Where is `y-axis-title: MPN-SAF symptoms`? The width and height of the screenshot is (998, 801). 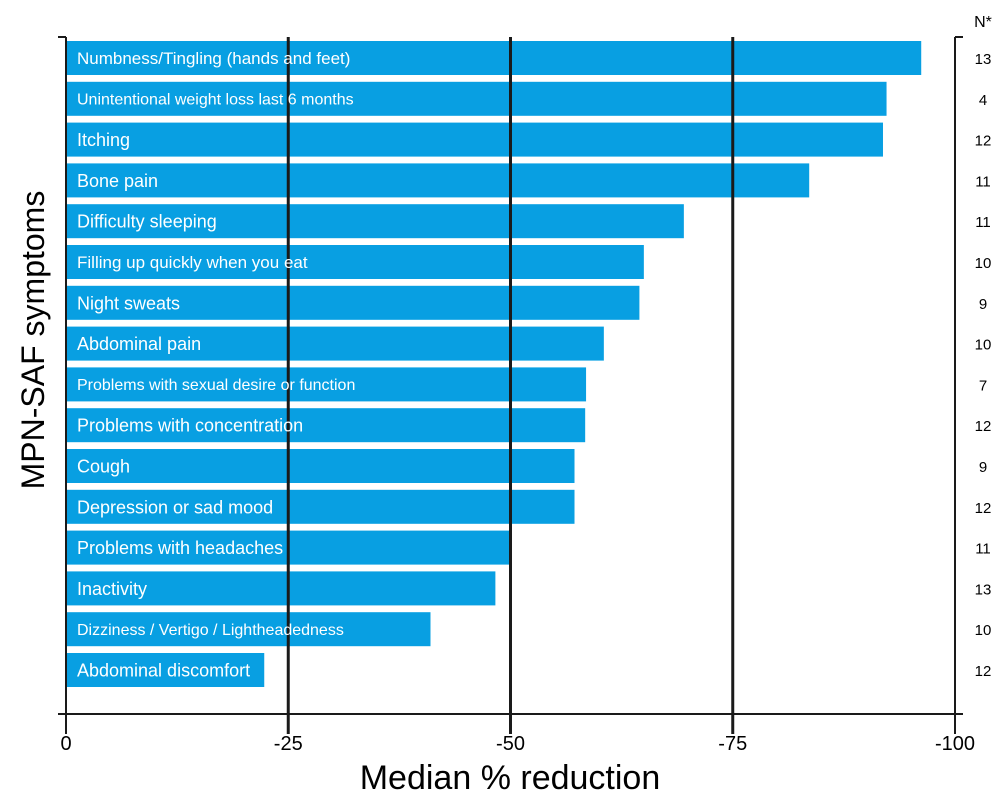
y-axis-title: MPN-SAF symptoms is located at coordinates (33, 340).